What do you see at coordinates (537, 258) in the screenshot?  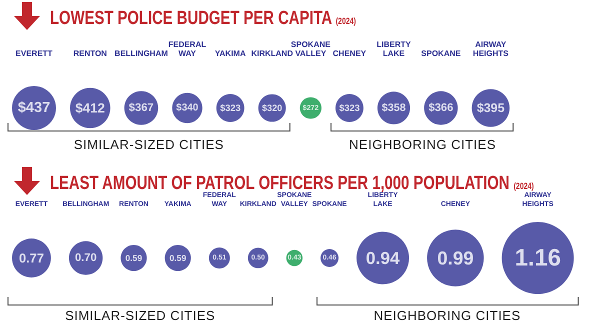 I see `data-label: 1.16` at bounding box center [537, 258].